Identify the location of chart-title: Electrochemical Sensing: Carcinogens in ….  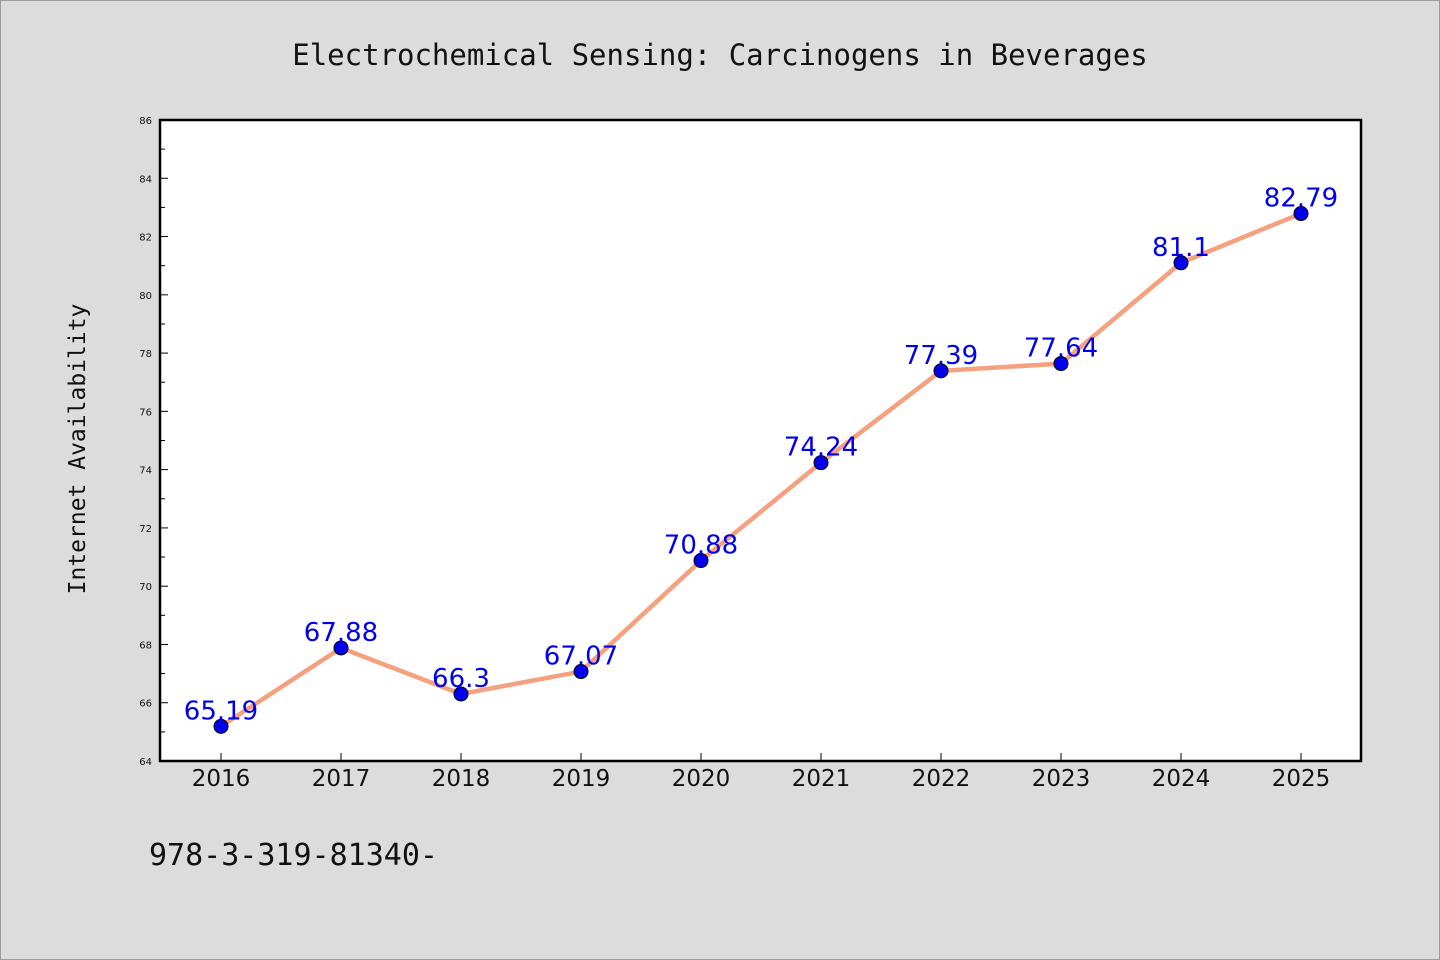
(720, 55).